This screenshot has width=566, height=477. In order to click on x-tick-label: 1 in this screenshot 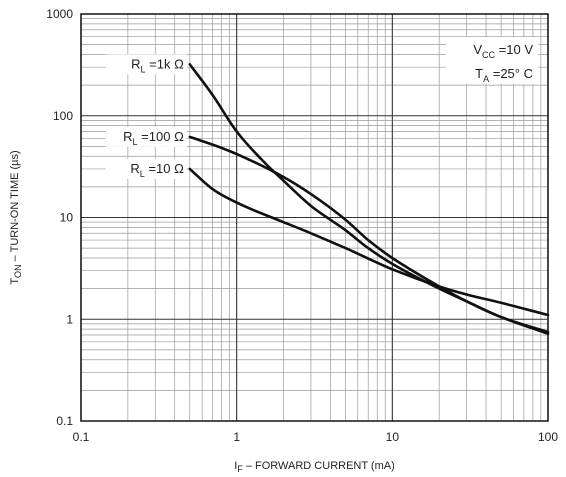, I will do `click(236, 437)`.